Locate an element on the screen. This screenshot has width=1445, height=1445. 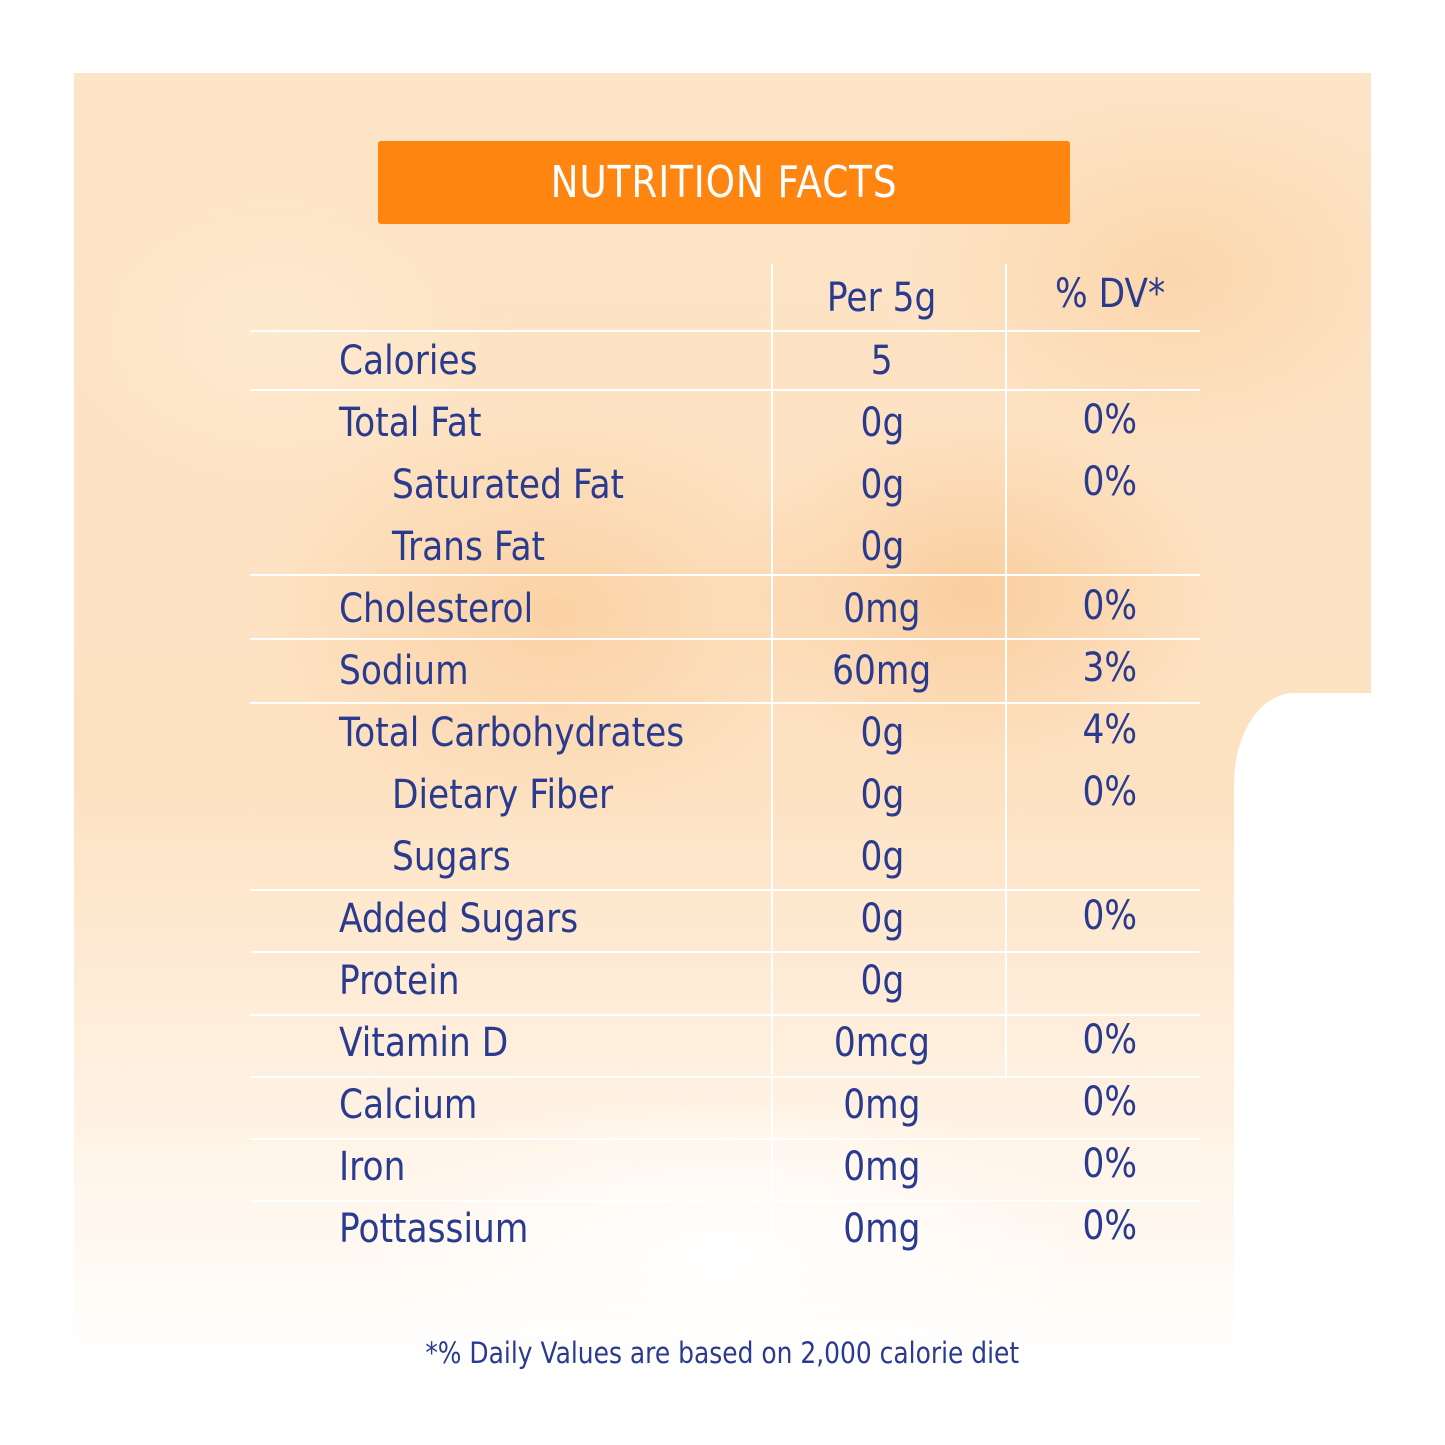
page-title: NUTRITION FACTS is located at coordinates (724, 182).